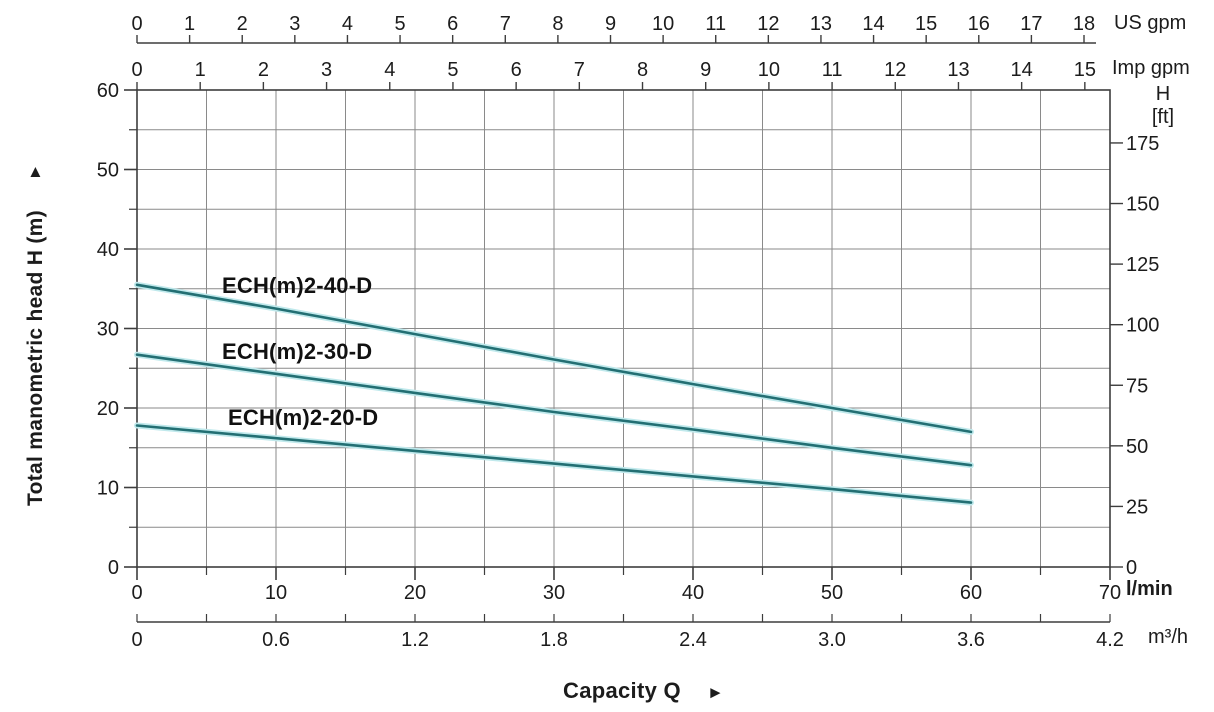 The height and width of the screenshot is (712, 1214). Describe the element at coordinates (200, 70) in the screenshot. I see `imp-gpm-tick-label: 1` at that location.